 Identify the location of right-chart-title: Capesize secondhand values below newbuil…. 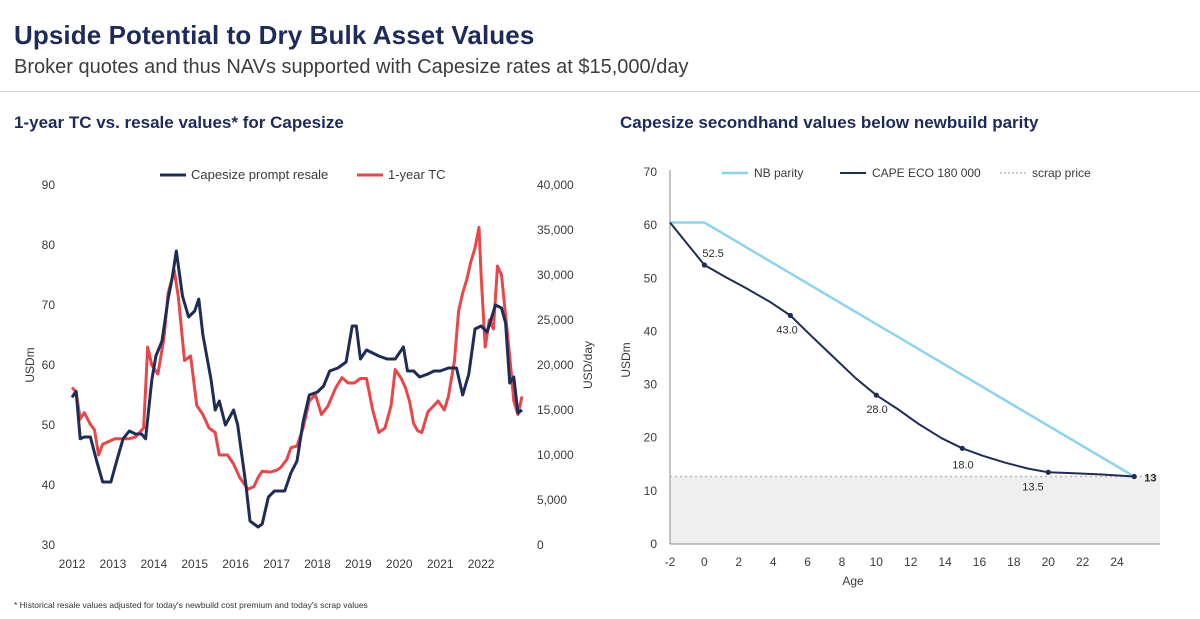
(829, 122).